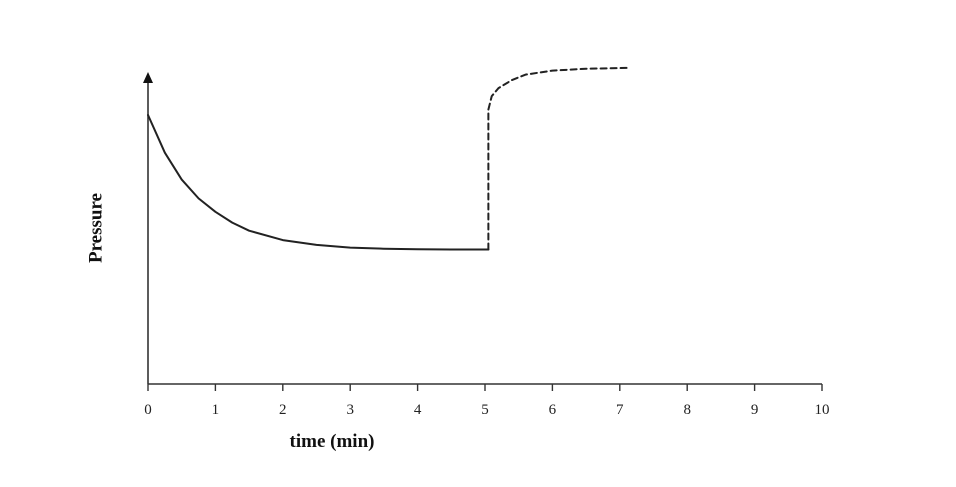 The height and width of the screenshot is (487, 956). What do you see at coordinates (557, 158) in the screenshot?
I see `series-line-1-dashed` at bounding box center [557, 158].